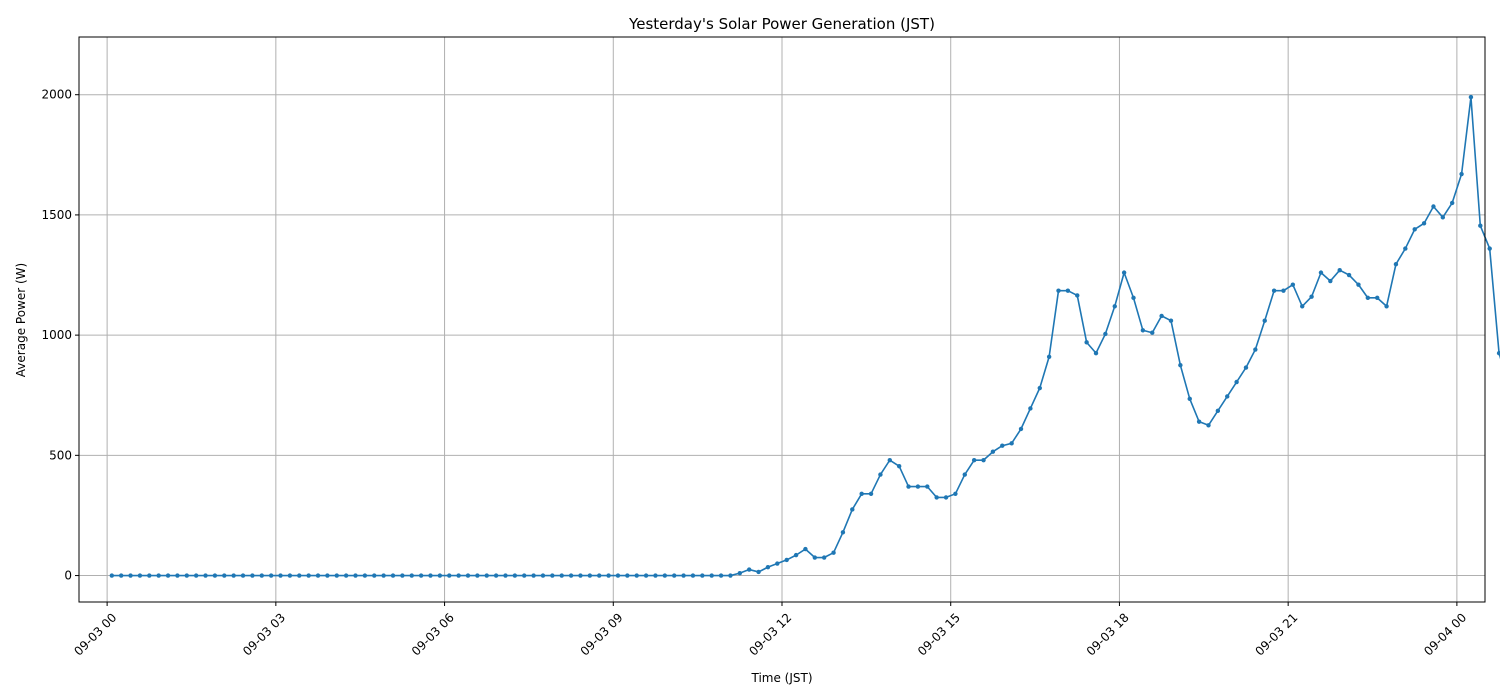 The height and width of the screenshot is (700, 1500). Describe the element at coordinates (1108, 634) in the screenshot. I see `x-tick-label: 09-03 18` at that location.